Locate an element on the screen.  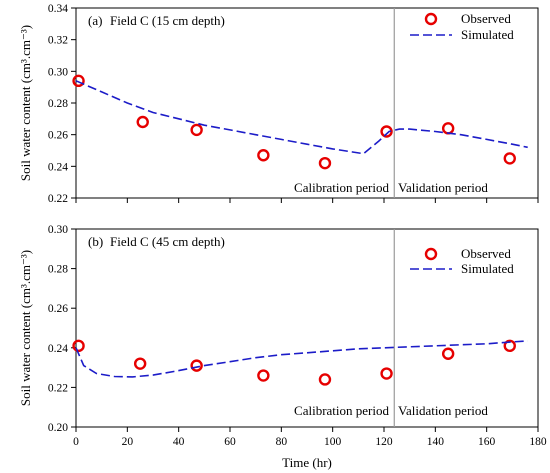
panel-b-xtick-label: 20 is located at coordinates (128, 442).